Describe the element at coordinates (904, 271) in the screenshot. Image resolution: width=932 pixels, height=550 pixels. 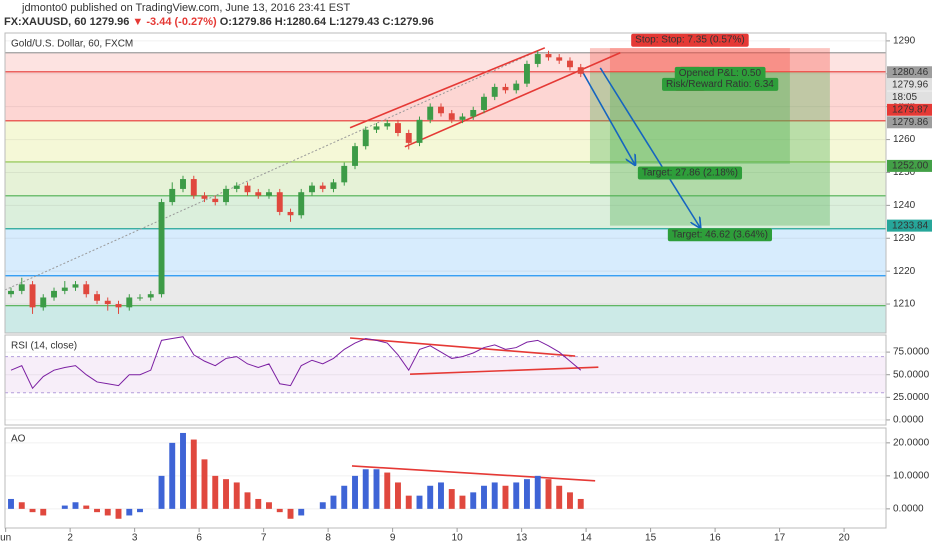
I see `y-tick-label: 1220` at that location.